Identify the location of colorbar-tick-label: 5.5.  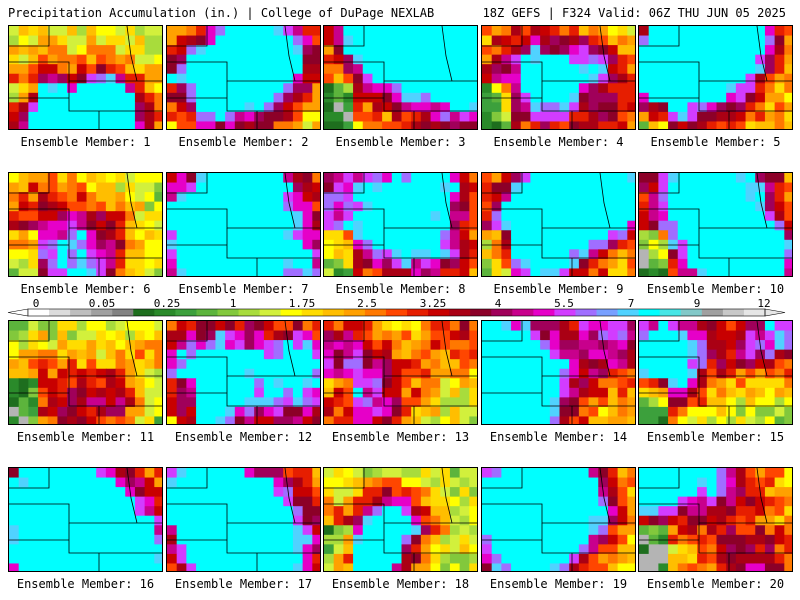
(564, 303).